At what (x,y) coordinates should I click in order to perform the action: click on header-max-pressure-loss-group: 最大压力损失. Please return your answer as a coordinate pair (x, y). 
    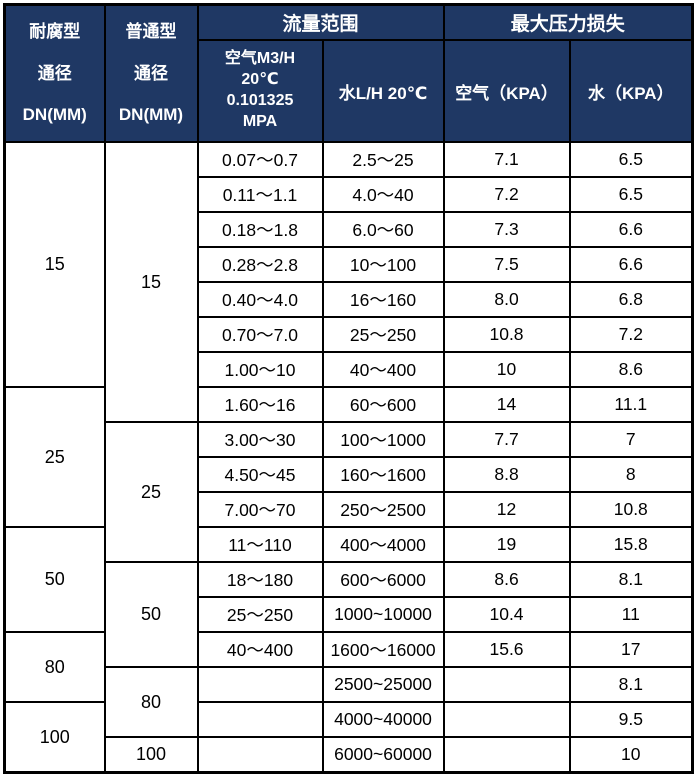
    Looking at the image, I should click on (568, 22).